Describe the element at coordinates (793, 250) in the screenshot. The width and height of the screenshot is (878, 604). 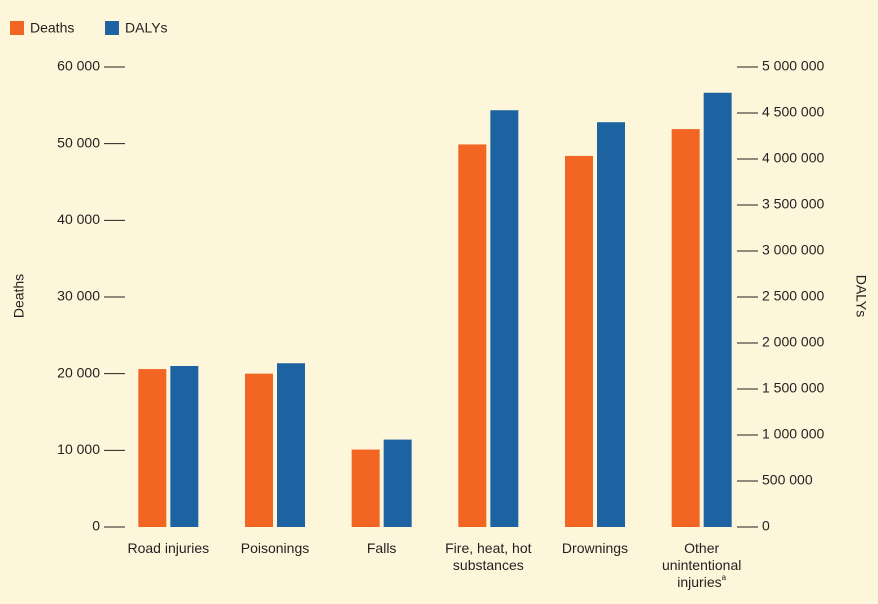
I see `y2-tick-label: 3 000 000` at that location.